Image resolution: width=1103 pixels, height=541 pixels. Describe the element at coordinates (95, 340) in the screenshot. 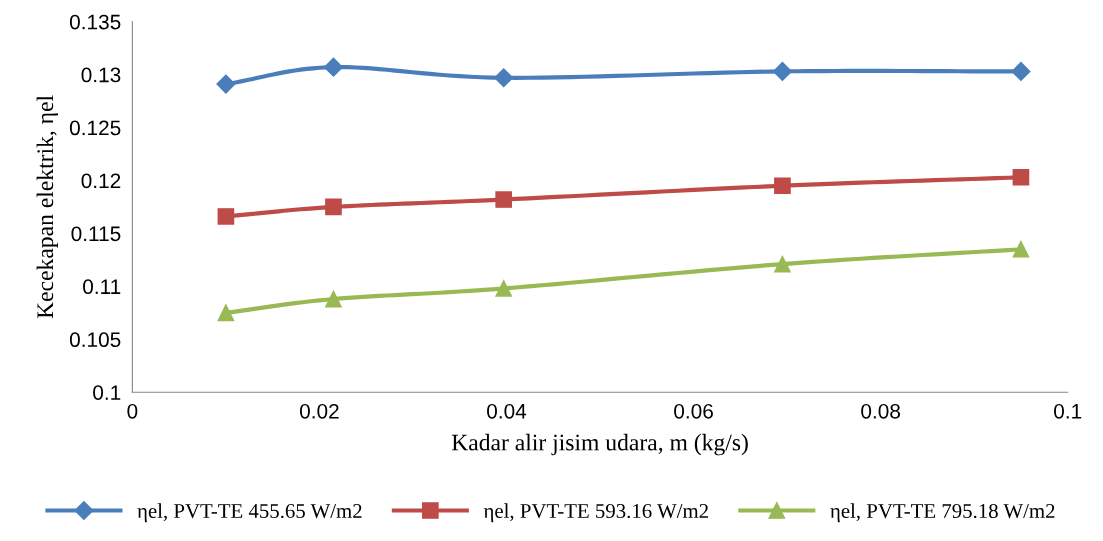

I see `y-tick-label: 0.105` at that location.